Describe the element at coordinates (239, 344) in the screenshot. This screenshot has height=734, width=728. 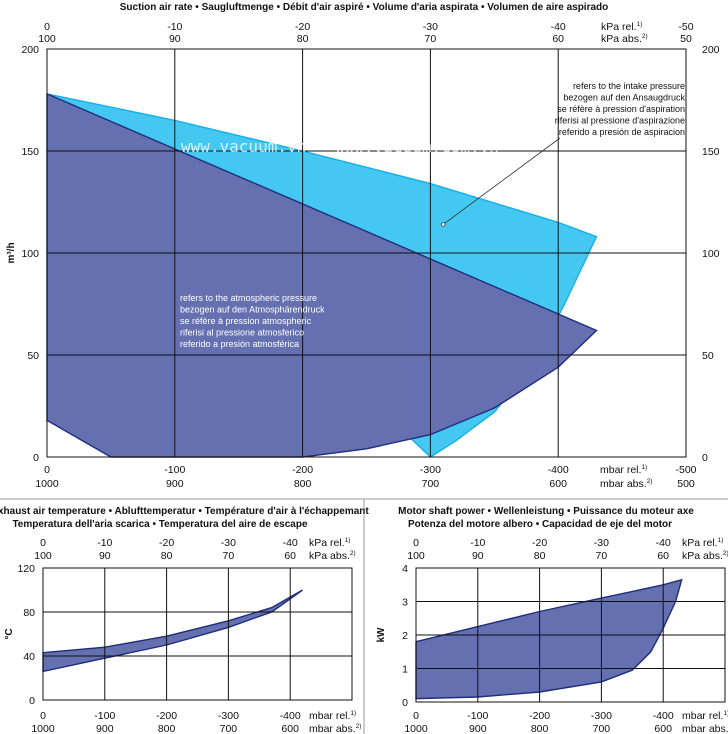
I see `annotation-atmospheric-line: referido a presión atmosférica` at that location.